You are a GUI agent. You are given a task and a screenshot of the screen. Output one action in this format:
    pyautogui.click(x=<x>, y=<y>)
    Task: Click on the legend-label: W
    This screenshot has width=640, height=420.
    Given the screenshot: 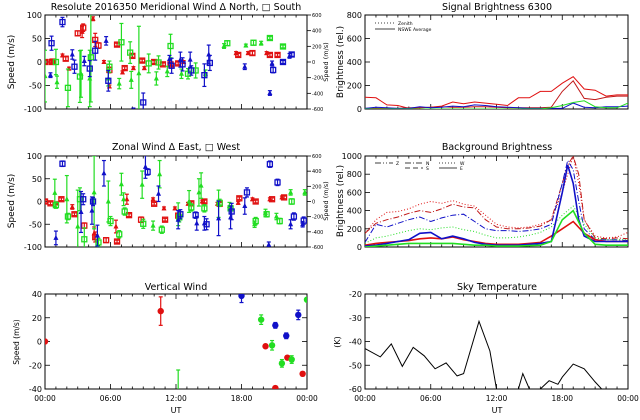 What is the action you would take?
    pyautogui.click(x=462, y=164)
    